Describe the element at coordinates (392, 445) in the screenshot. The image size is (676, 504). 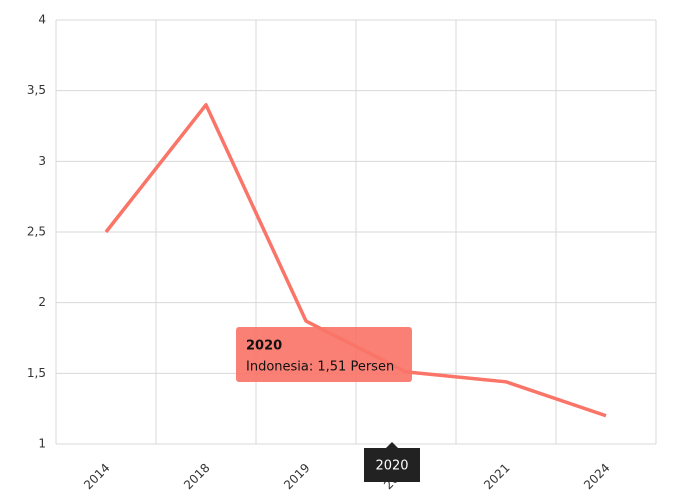
I see `crosshair-arrow` at that location.